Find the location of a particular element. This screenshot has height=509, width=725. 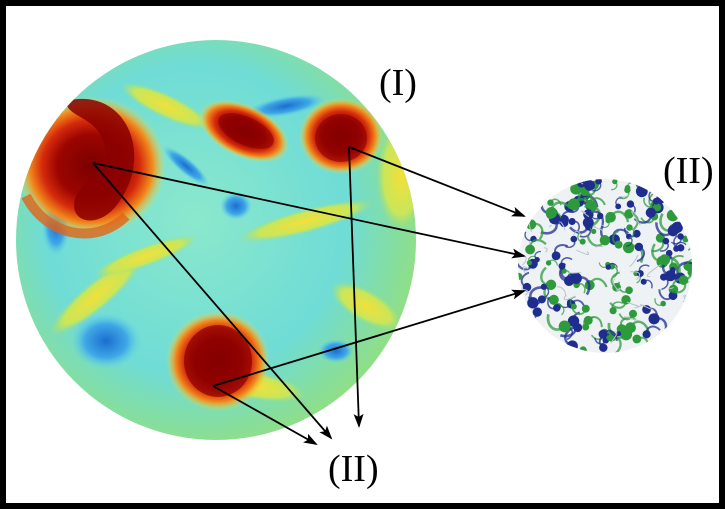

label-bottom: (II) is located at coordinates (353, 469).